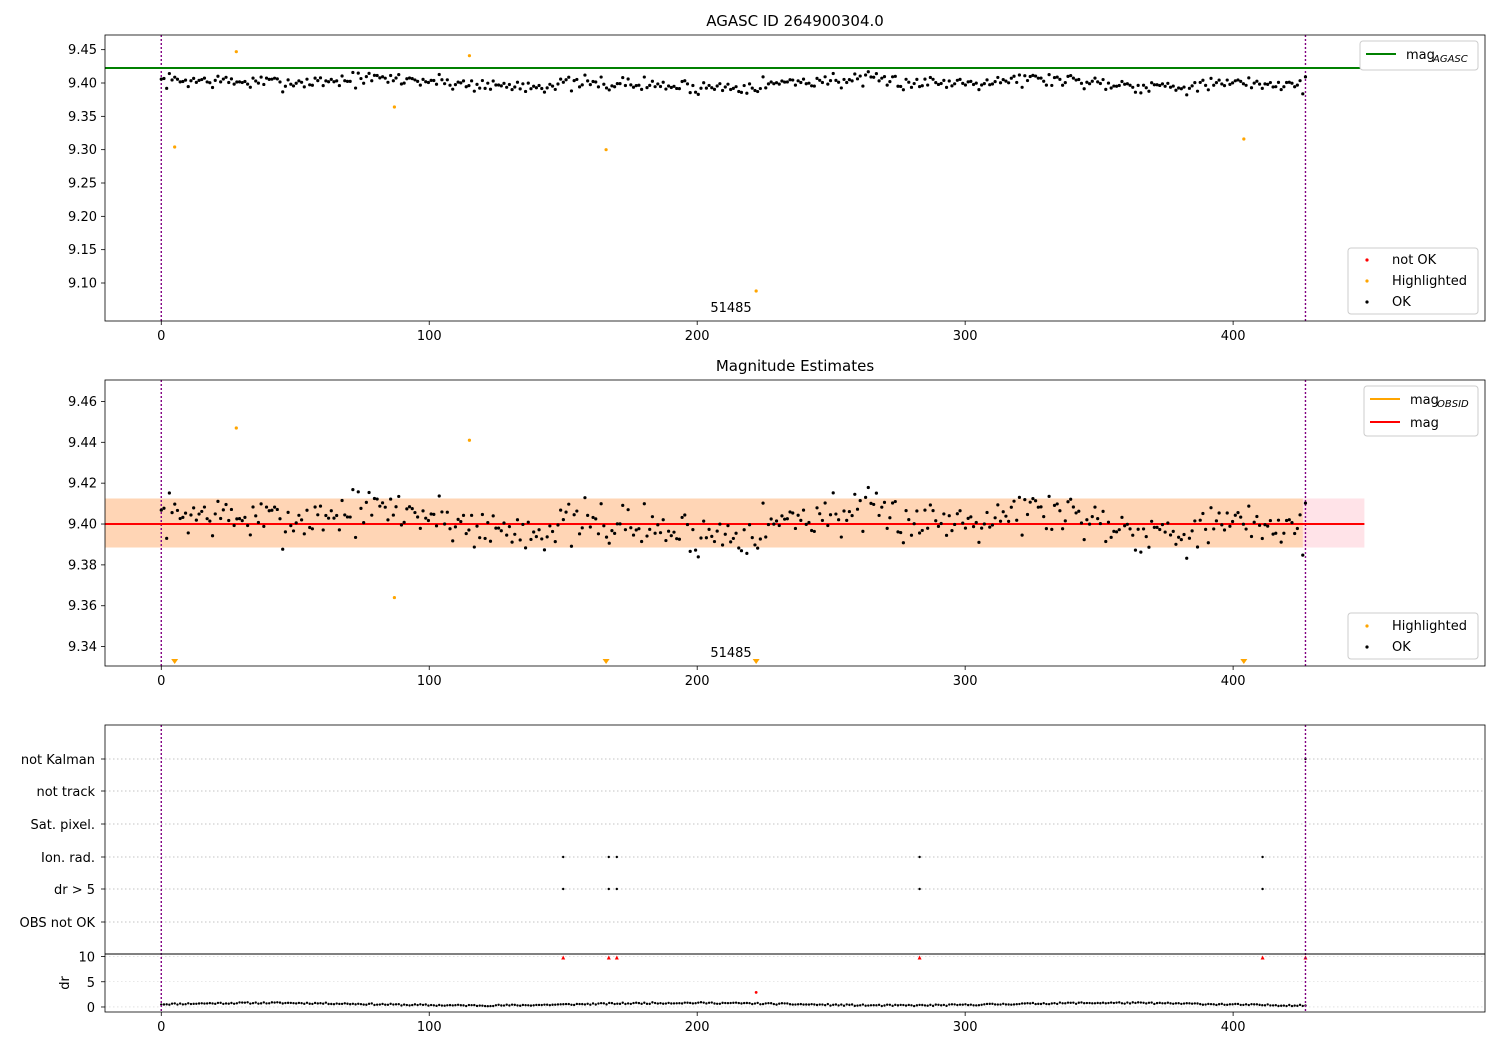 This screenshot has width=1500, height=1050. What do you see at coordinates (1367, 260) in the screenshot?
I see `legend-notok-marker` at bounding box center [1367, 260].